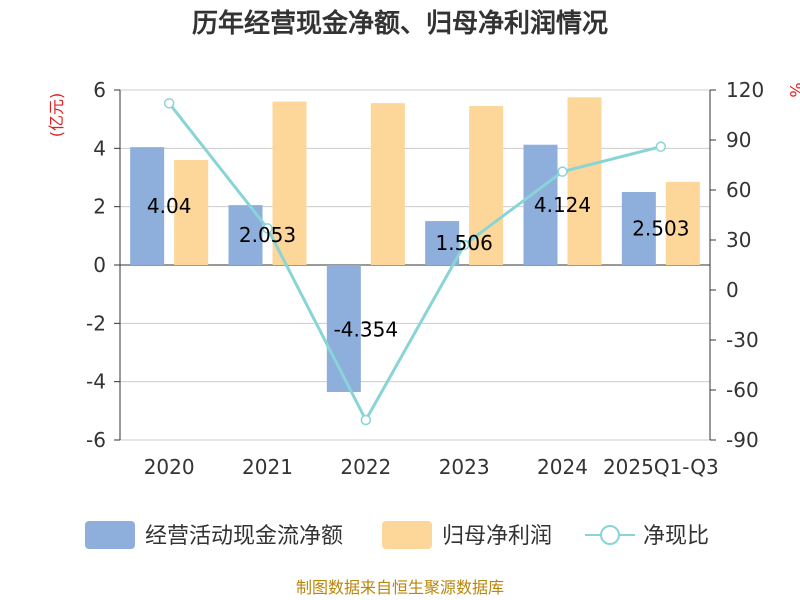  I want to click on right-tick-label: 30, so click(738, 240).